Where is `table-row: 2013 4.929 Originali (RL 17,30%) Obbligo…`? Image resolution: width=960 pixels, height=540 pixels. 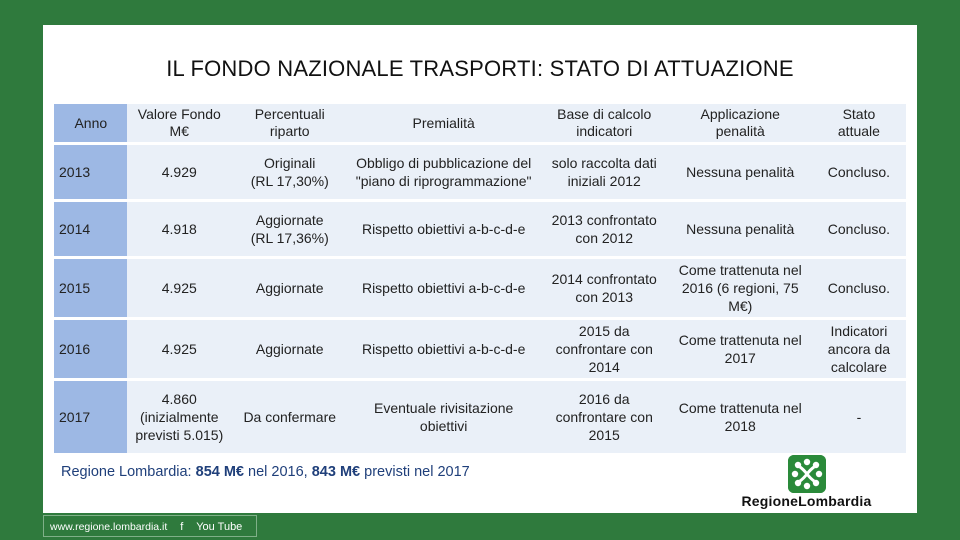
table-row: 2013 4.929 Originali (RL 17,30%) Obbligo… is located at coordinates (480, 172).